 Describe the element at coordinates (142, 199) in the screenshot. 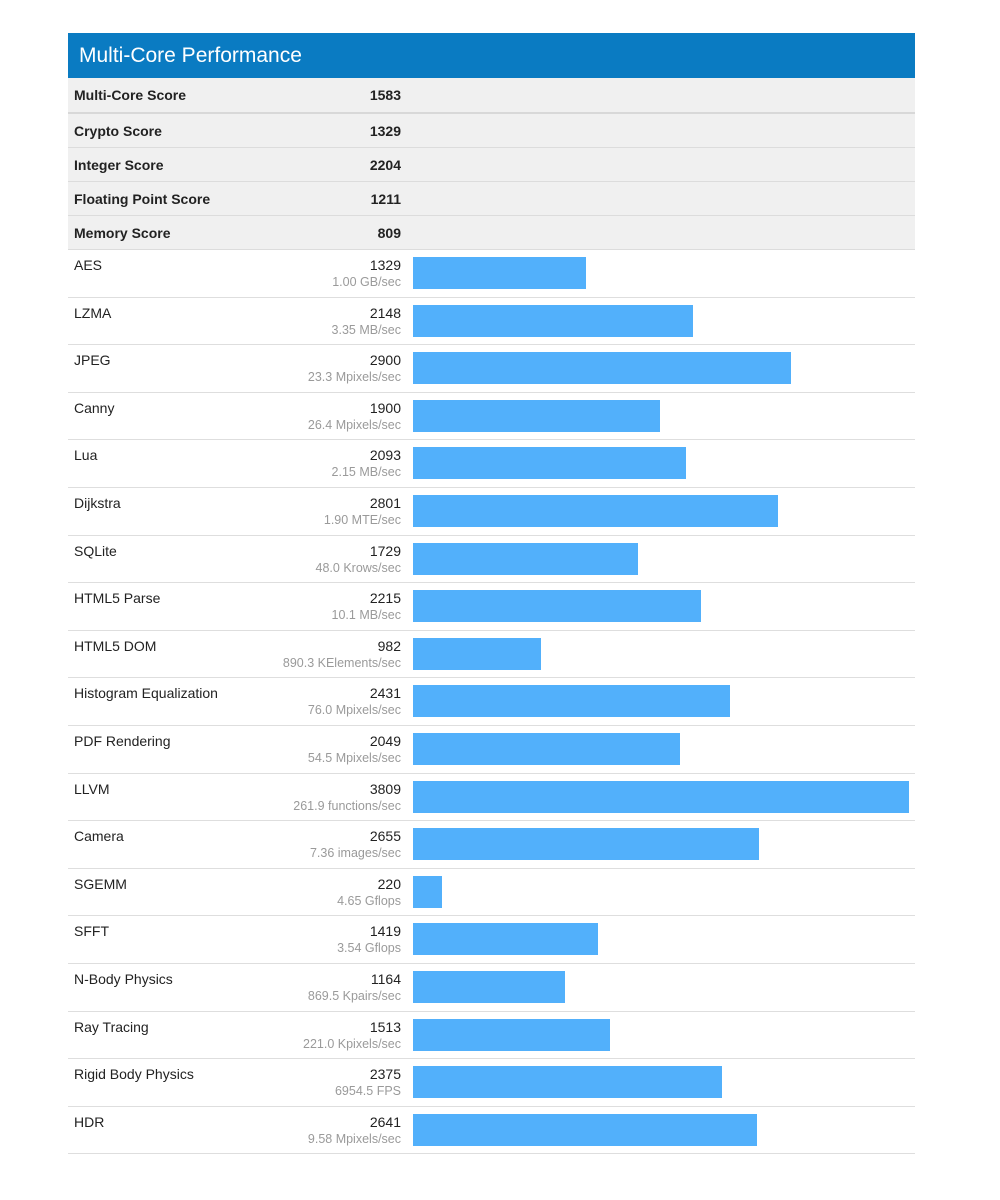

I see `summary-label: Floating Point Score` at that location.